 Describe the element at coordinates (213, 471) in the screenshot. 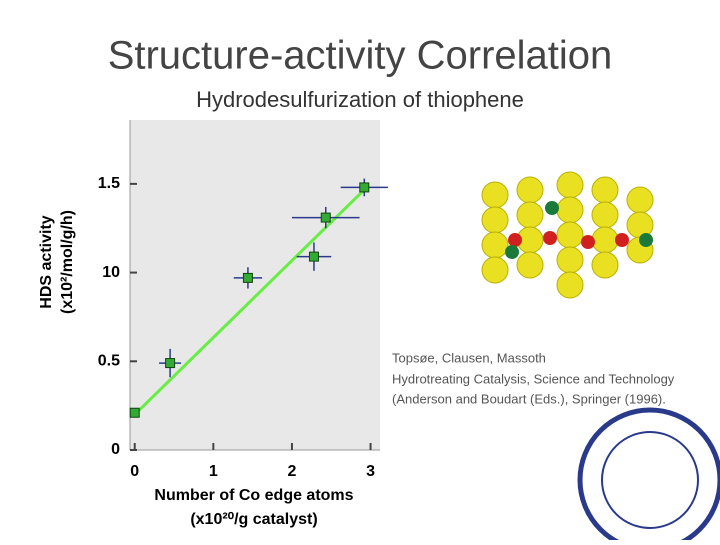

I see `x-tick-label: 1` at that location.